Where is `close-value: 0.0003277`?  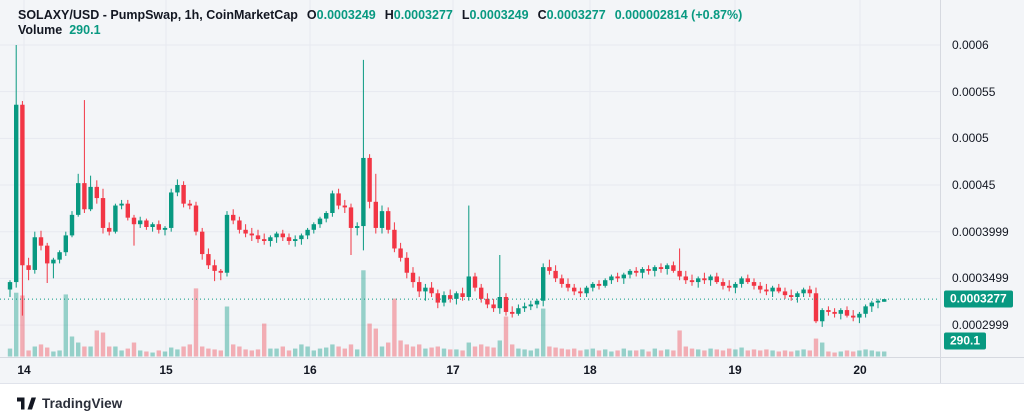
close-value: 0.0003277 is located at coordinates (576, 15).